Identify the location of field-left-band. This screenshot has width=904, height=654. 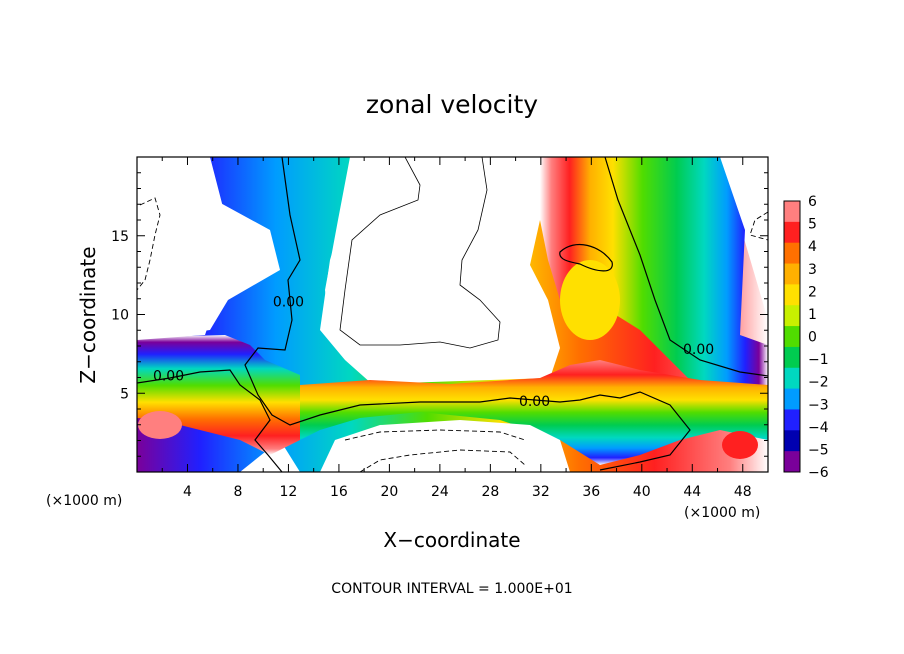
(218, 395).